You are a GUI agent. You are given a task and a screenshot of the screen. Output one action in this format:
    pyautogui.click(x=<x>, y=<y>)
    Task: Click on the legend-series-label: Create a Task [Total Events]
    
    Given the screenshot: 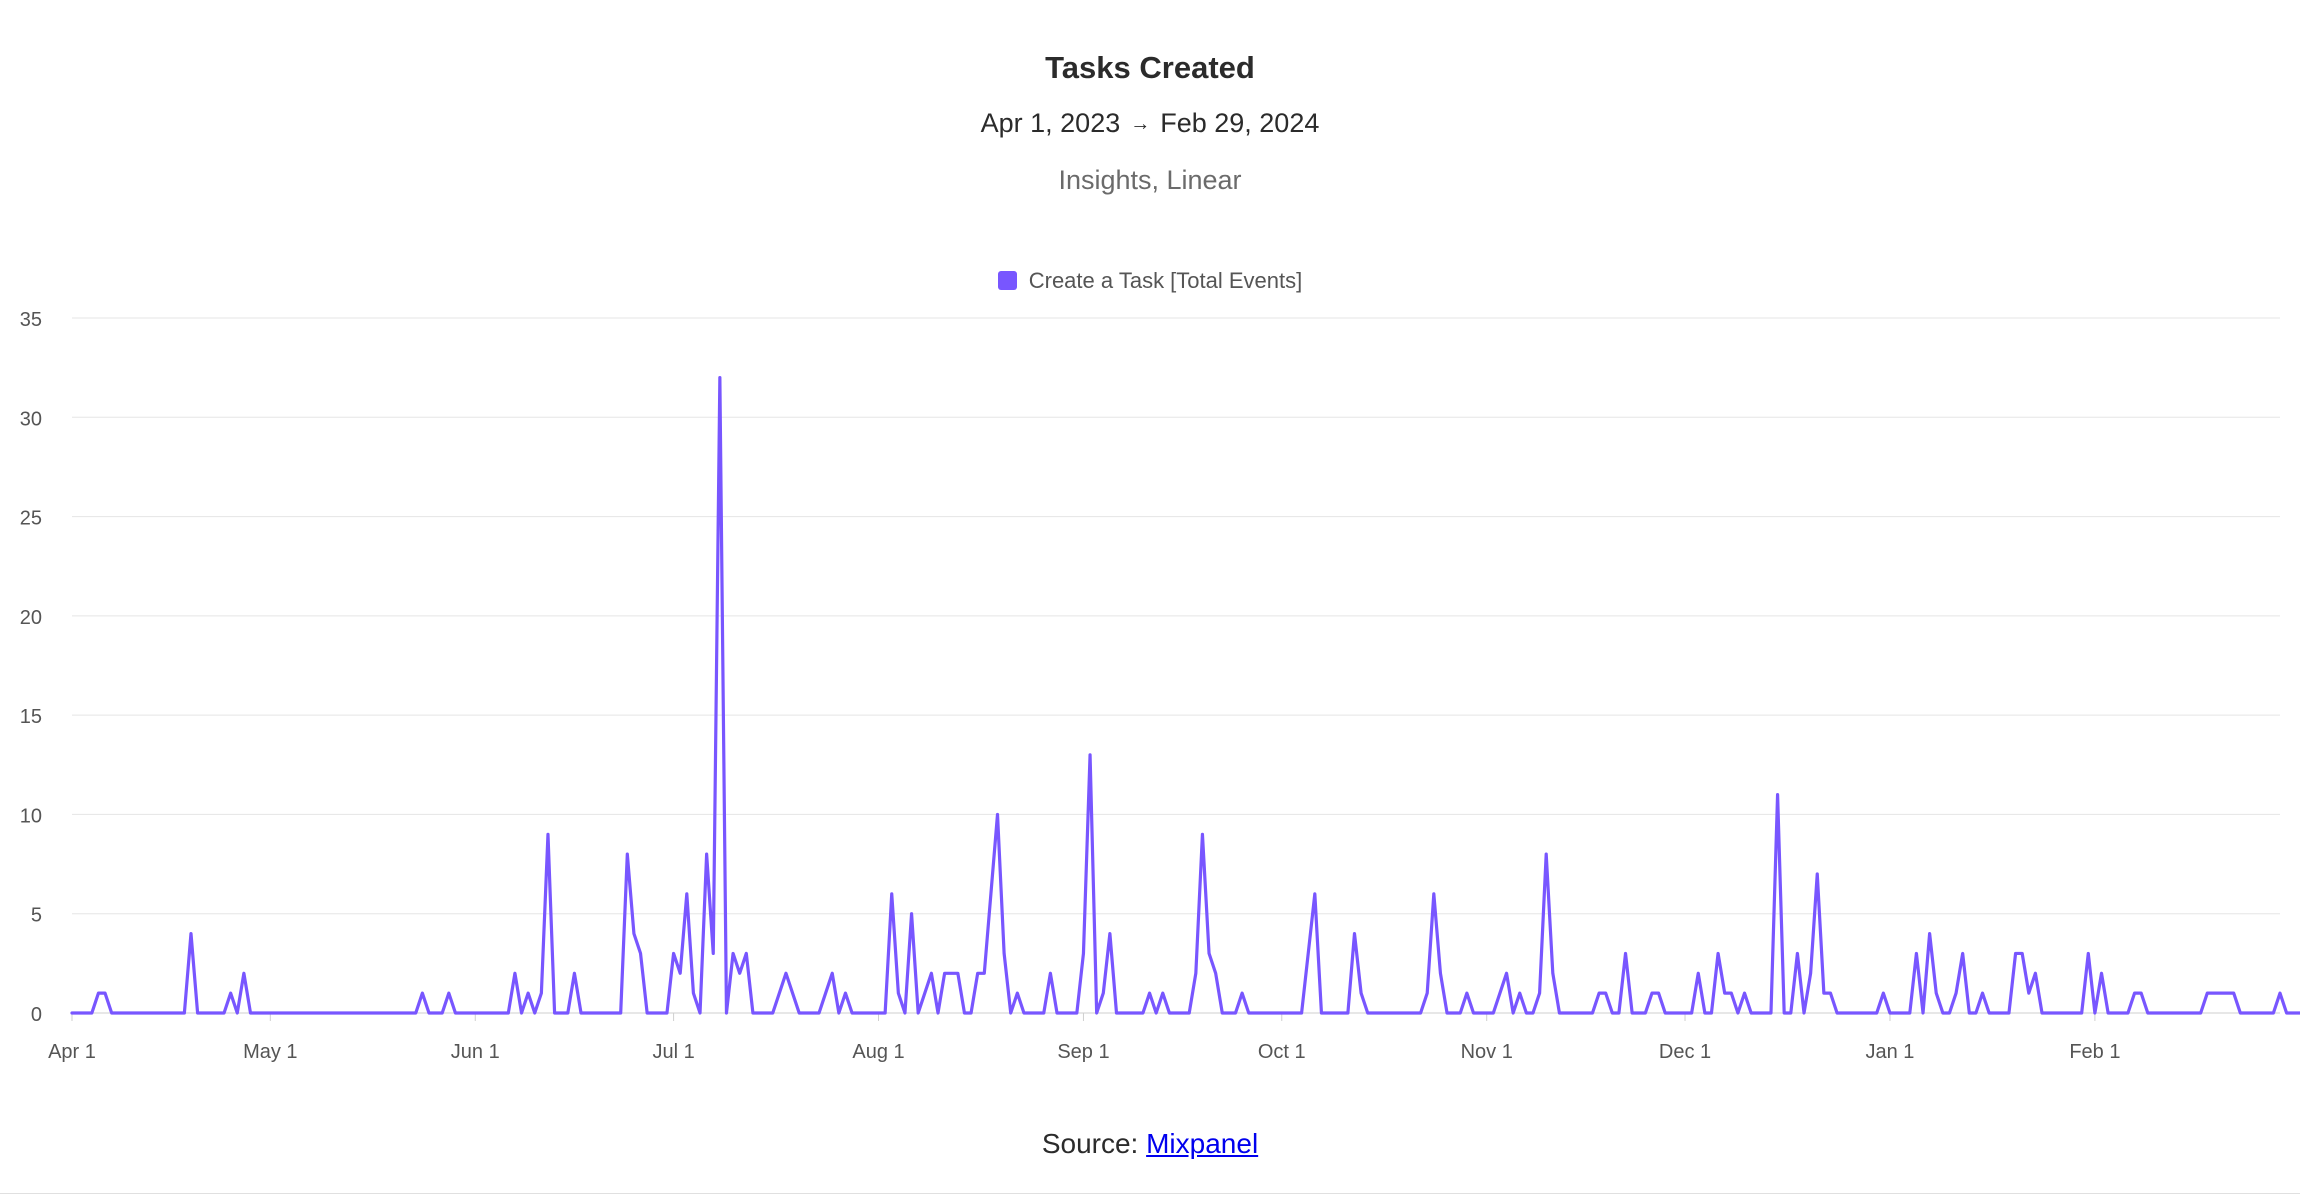 What is the action you would take?
    pyautogui.click(x=1165, y=280)
    